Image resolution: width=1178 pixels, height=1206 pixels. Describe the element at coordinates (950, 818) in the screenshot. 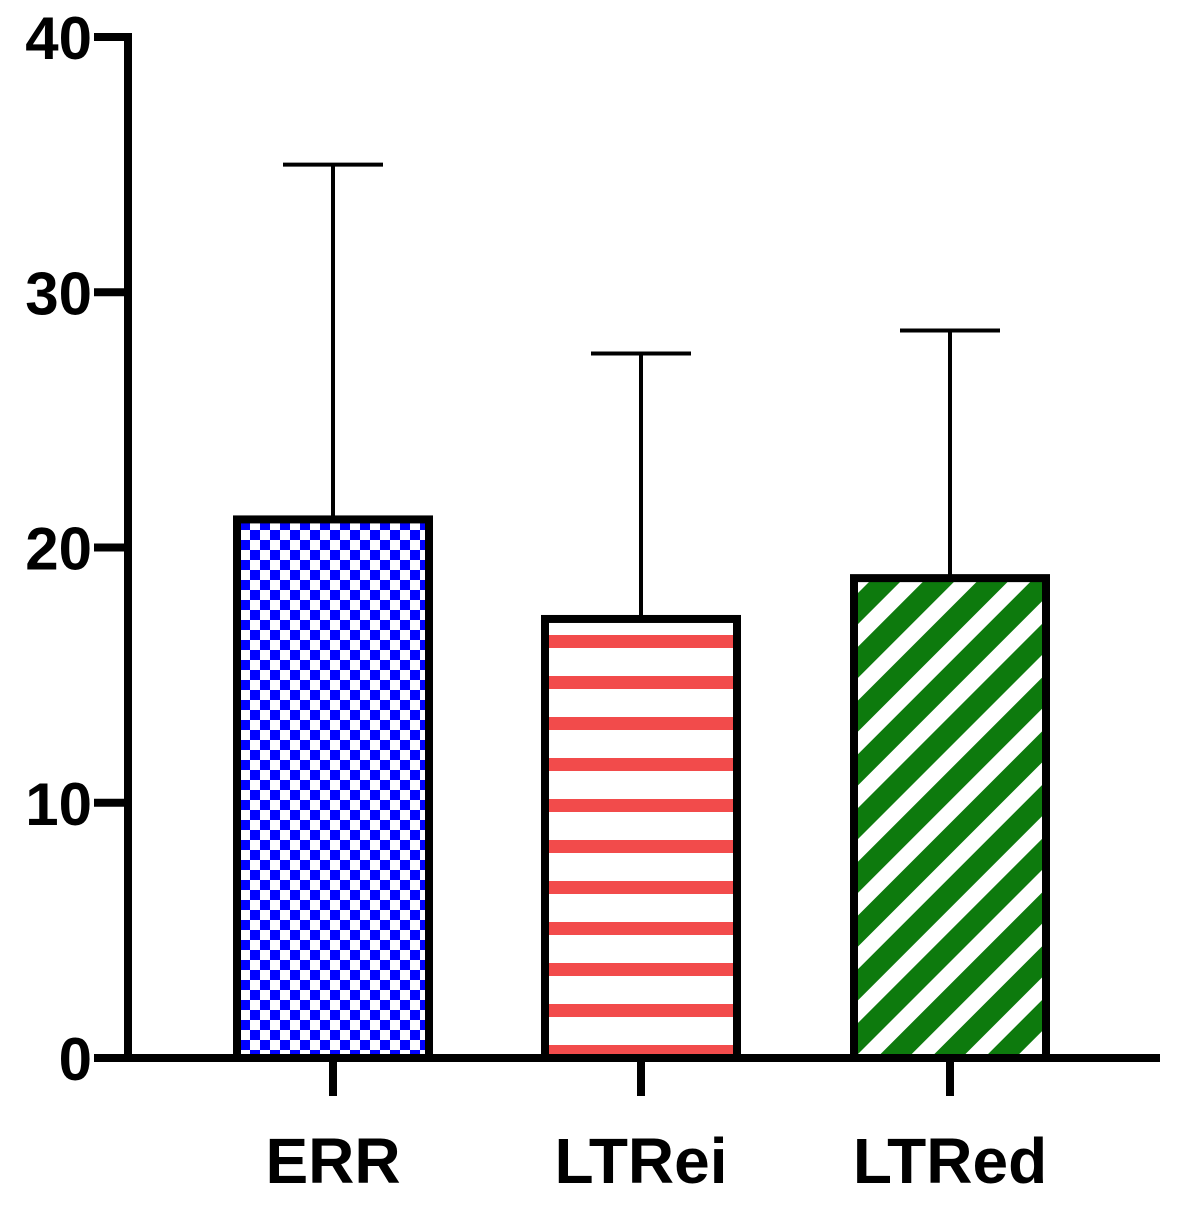

I see `bar-ltred` at that location.